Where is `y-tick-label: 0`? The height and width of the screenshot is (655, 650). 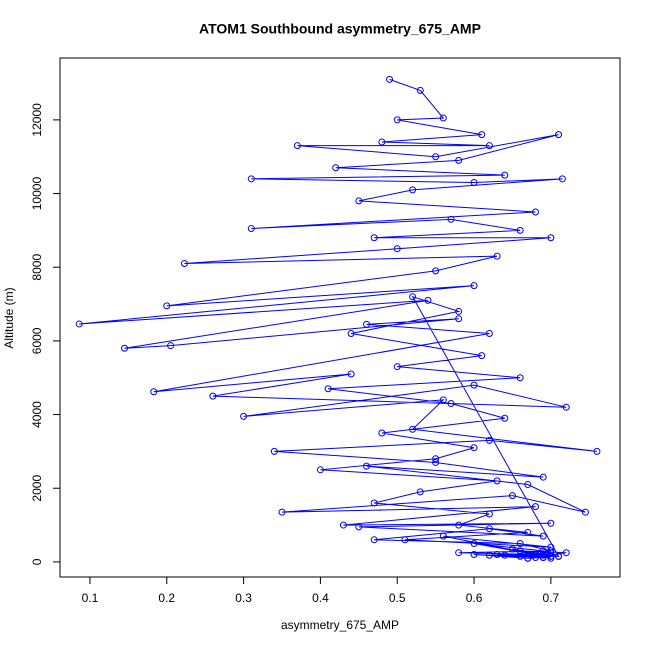 y-tick-label: 0 is located at coordinates (37, 561).